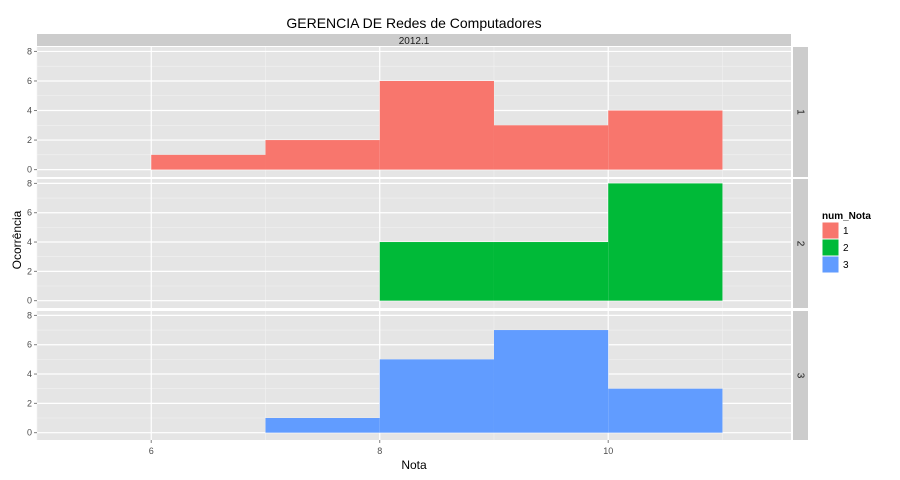 Image resolution: width=900 pixels, height=480 pixels. What do you see at coordinates (608, 451) in the screenshot?
I see `x-tick-label: 10` at bounding box center [608, 451].